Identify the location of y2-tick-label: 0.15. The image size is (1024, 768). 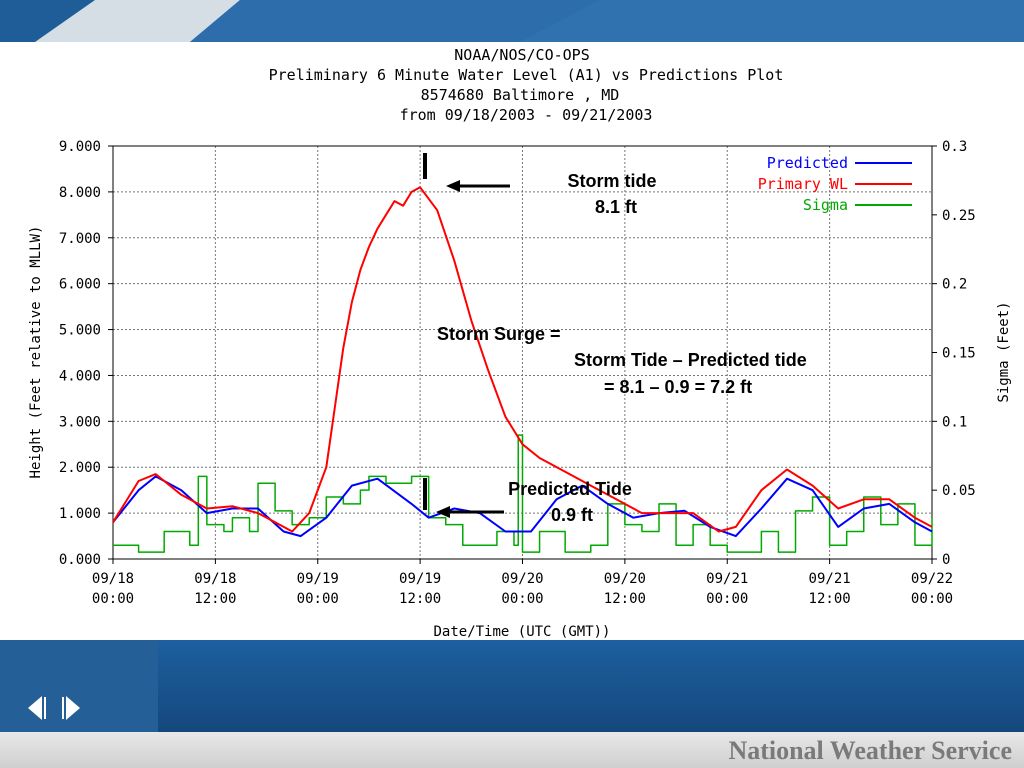
(959, 354).